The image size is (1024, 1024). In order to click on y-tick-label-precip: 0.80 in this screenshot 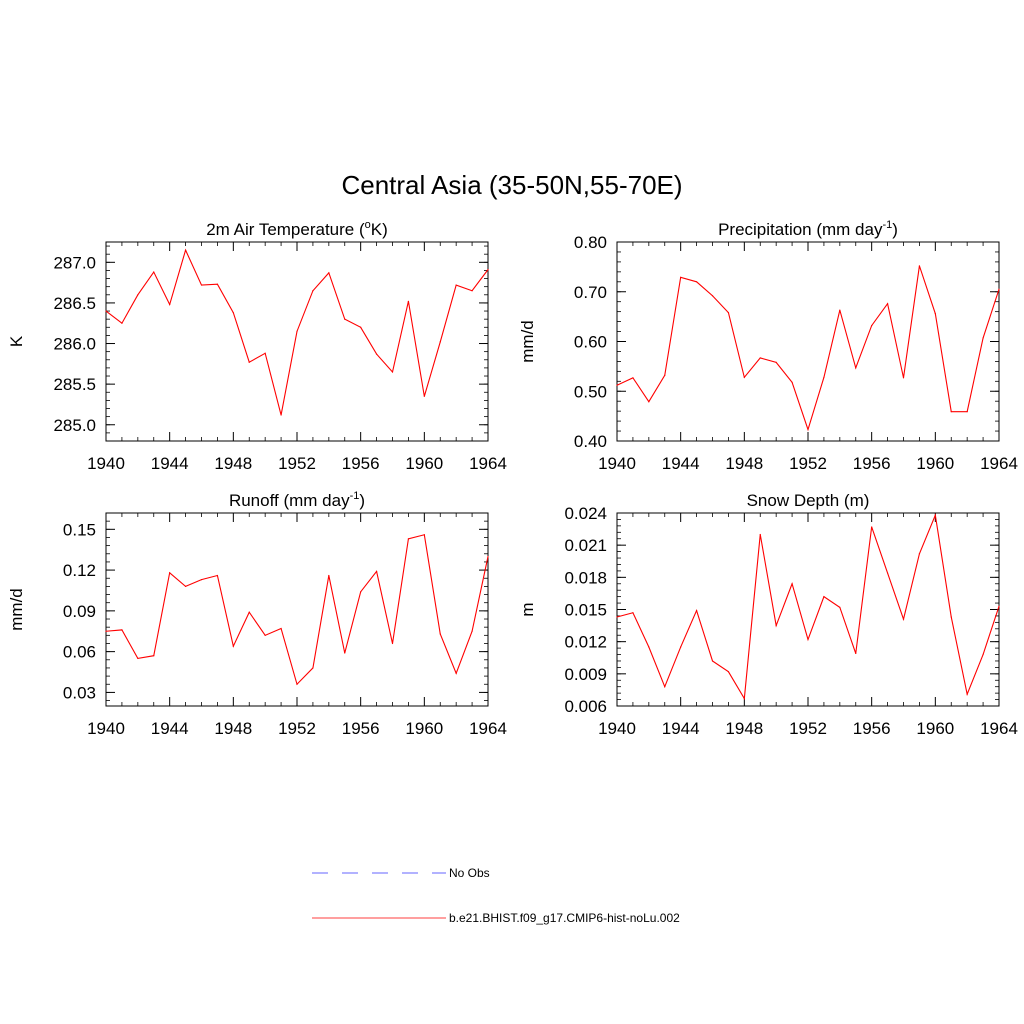, I will do `click(590, 242)`.